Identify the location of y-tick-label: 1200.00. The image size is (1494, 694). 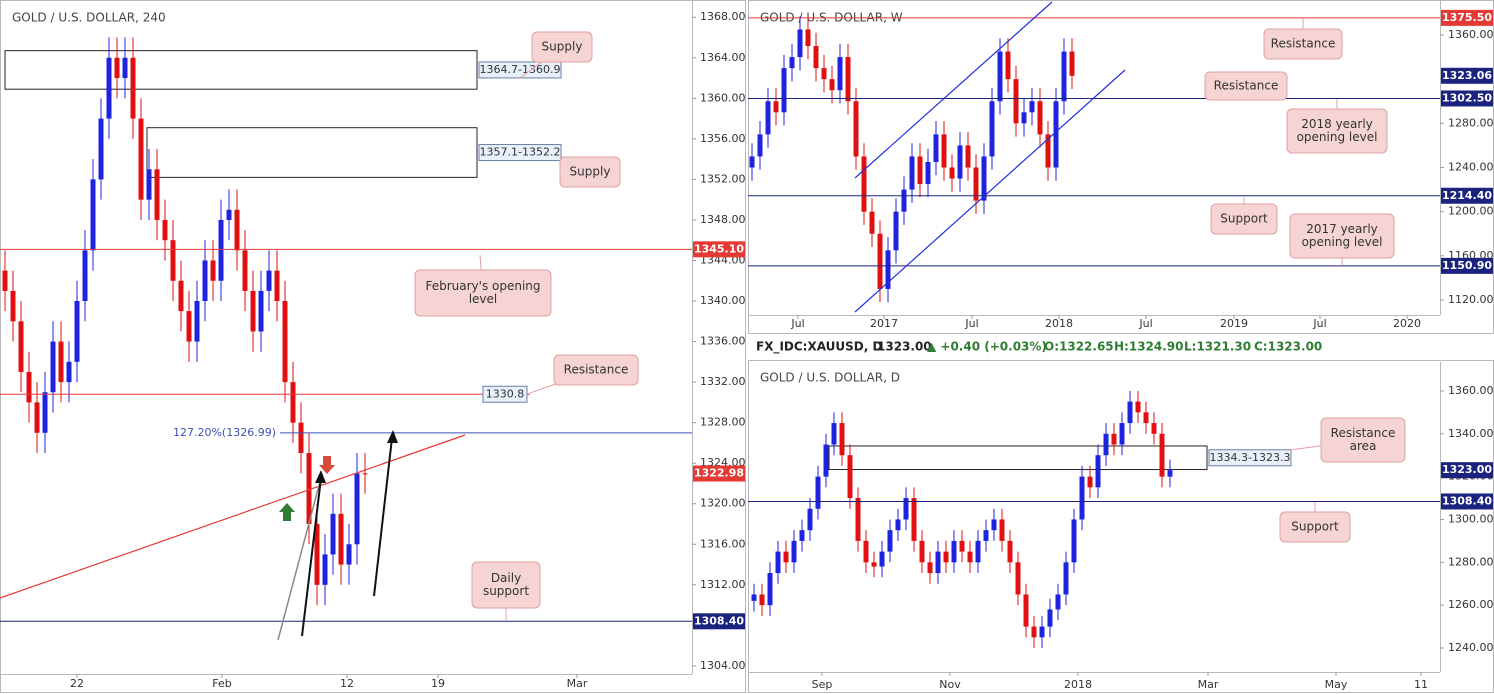
(1471, 211).